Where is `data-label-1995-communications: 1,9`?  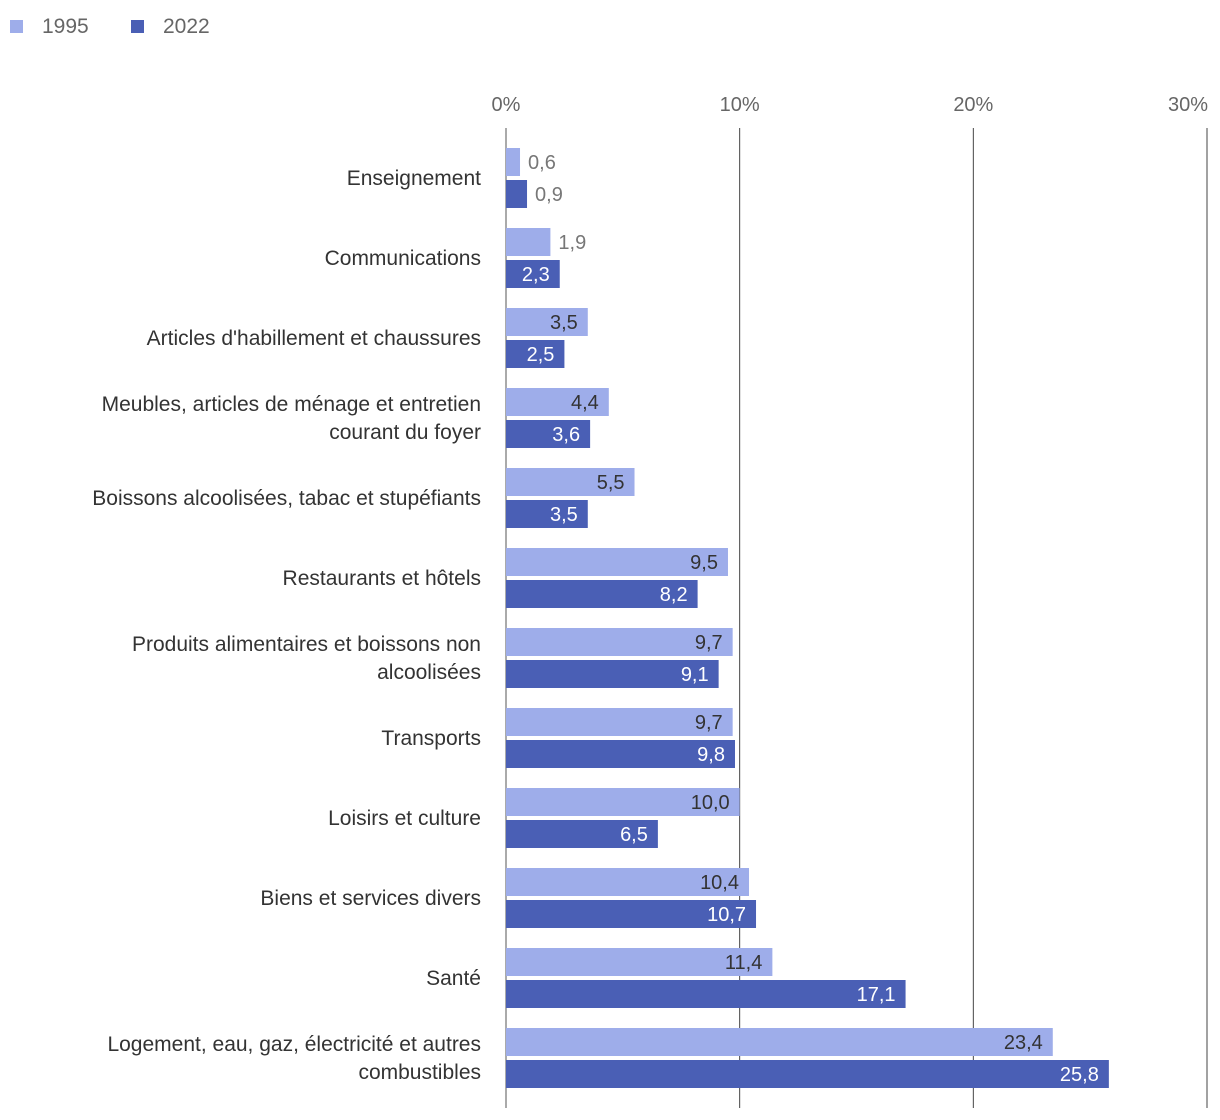 data-label-1995-communications: 1,9 is located at coordinates (572, 243).